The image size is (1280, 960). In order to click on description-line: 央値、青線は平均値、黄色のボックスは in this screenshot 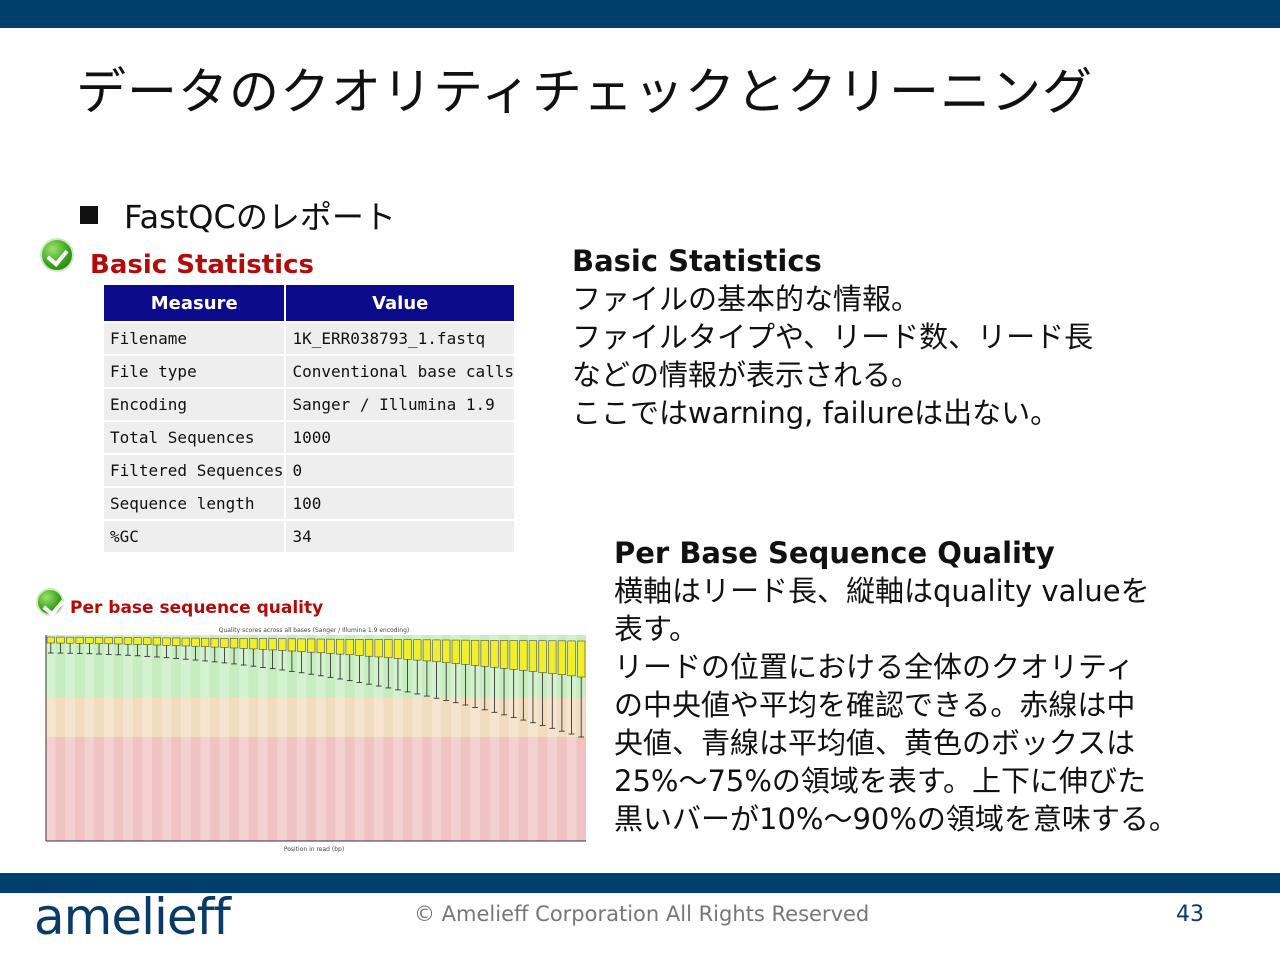, I will do `click(875, 743)`.